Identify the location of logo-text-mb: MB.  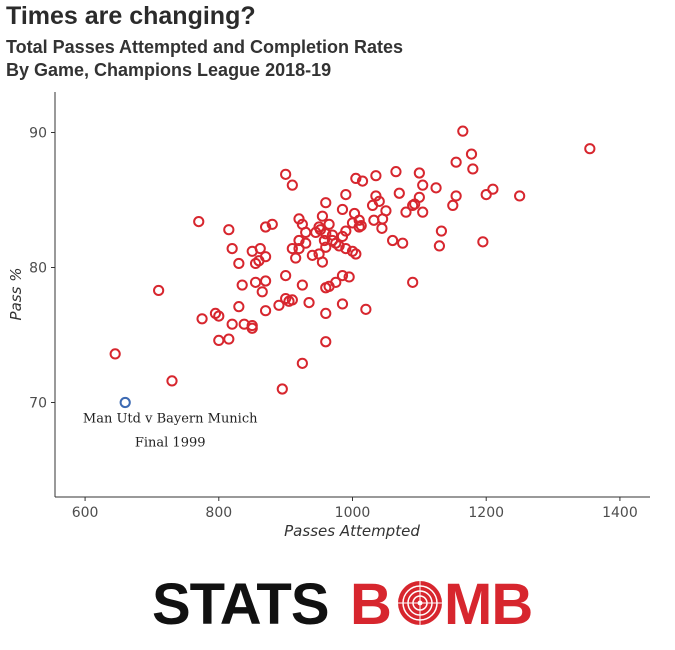
(488, 600).